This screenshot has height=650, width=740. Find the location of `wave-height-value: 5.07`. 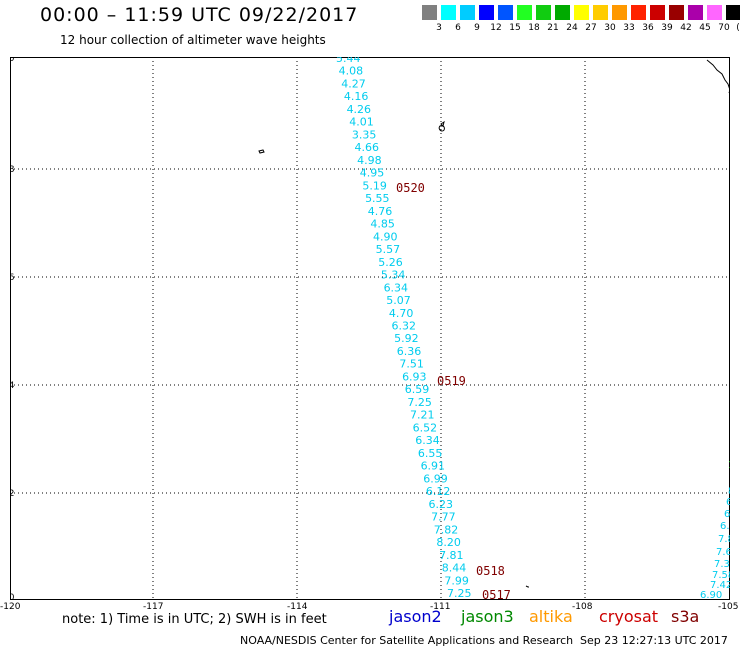

wave-height-value: 5.07 is located at coordinates (398, 300).